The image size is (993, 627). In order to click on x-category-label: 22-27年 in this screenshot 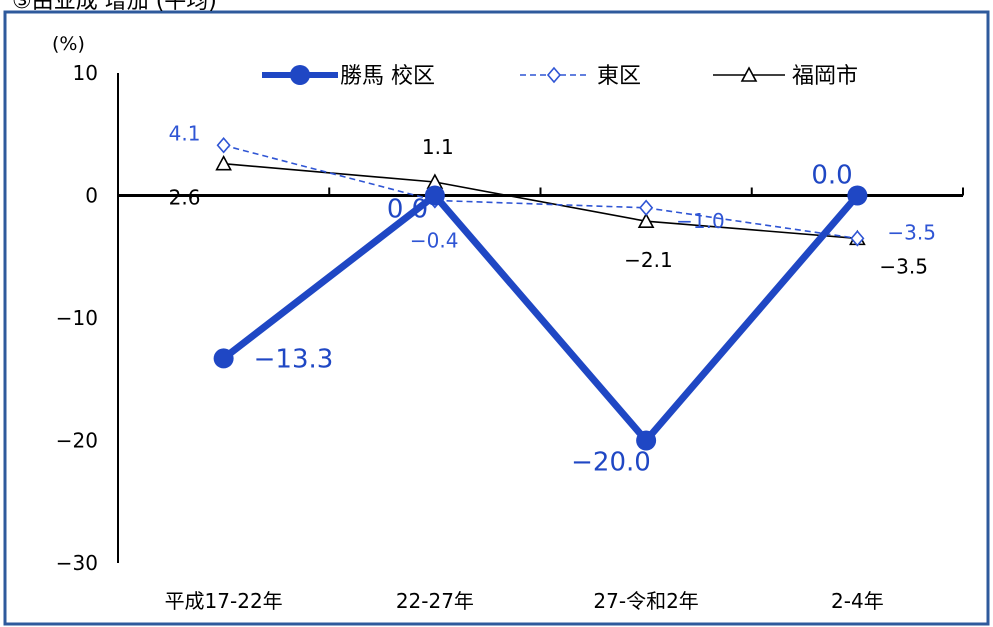, I will do `click(435, 601)`.